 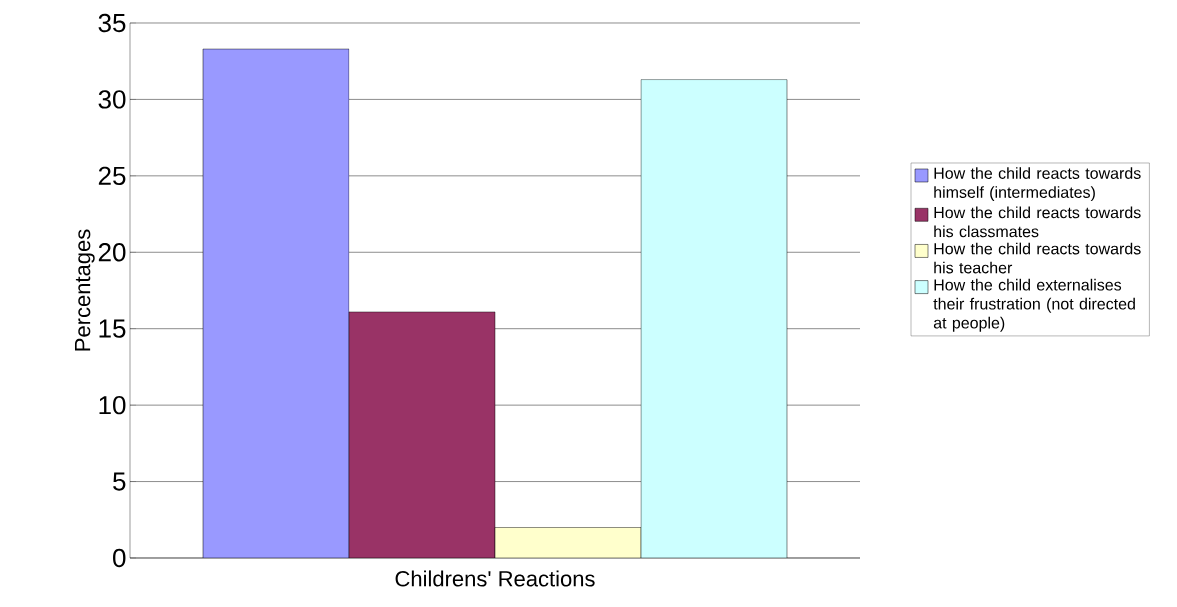 What do you see at coordinates (84, 290) in the screenshot?
I see `y-axis-title: Percentages` at bounding box center [84, 290].